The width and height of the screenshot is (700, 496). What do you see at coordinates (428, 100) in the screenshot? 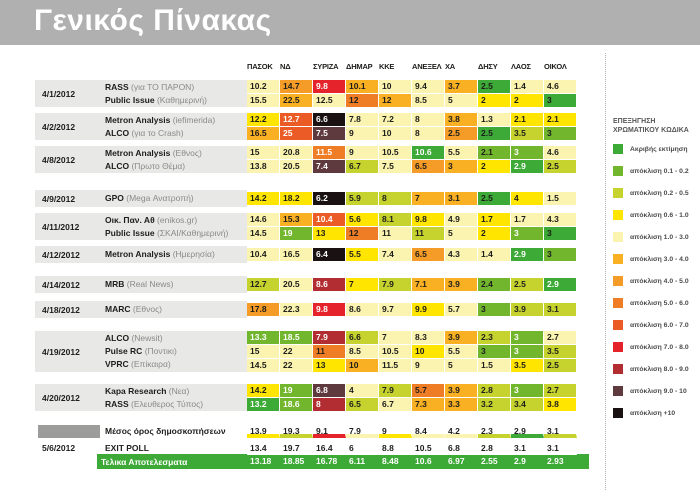
I see `poll-cell: 8.5` at bounding box center [428, 100].